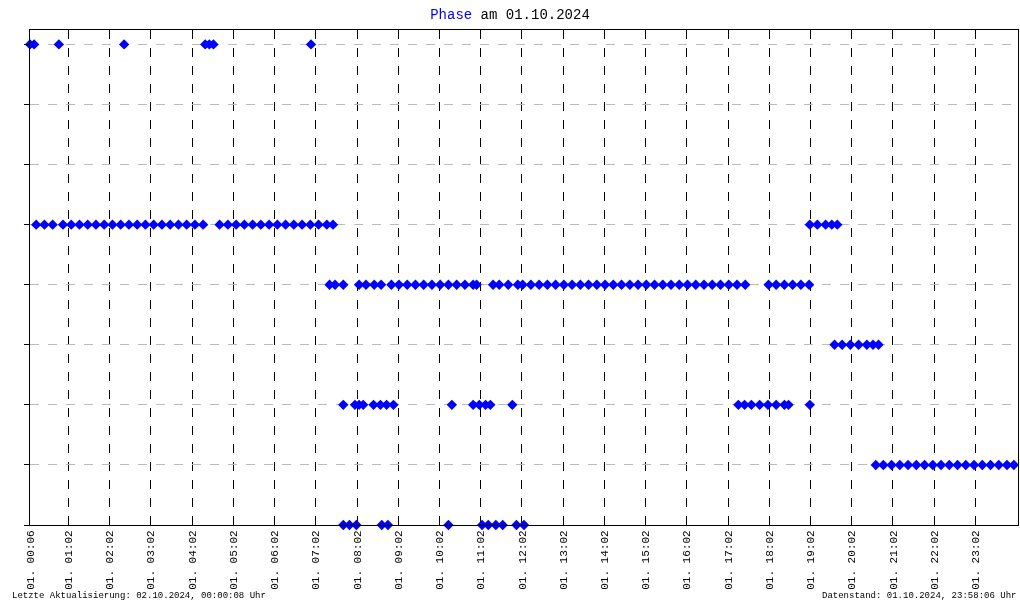  What do you see at coordinates (316, 560) in the screenshot?
I see `x-tick-label: 01. 07:02` at bounding box center [316, 560].